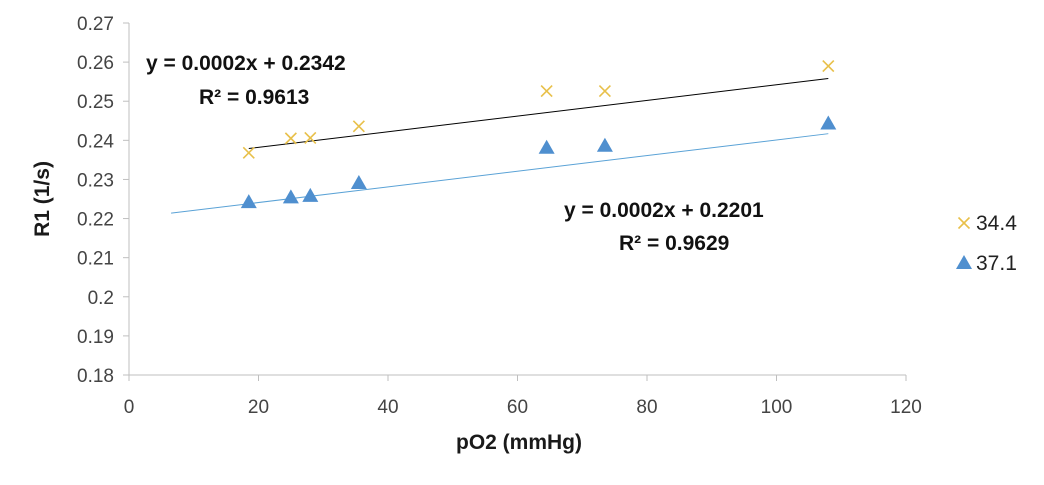 This screenshot has width=1044, height=485. I want to click on y-axis-title: R1 (1/s), so click(42, 199).